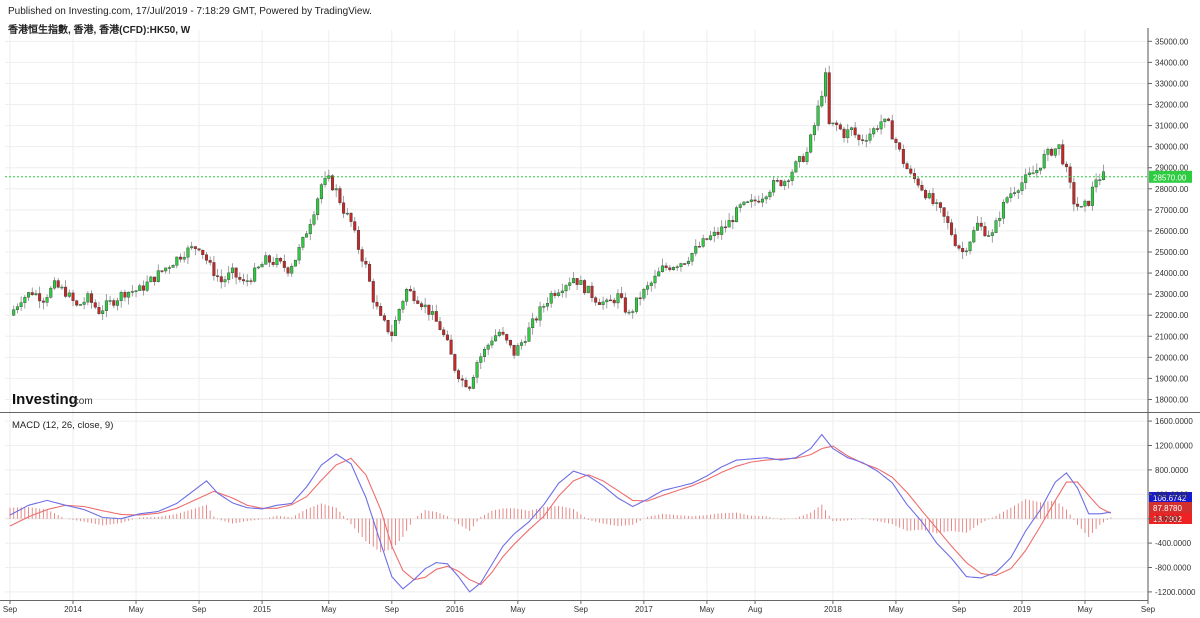 The width and height of the screenshot is (1200, 618). Describe the element at coordinates (1172, 378) in the screenshot. I see `y-tick-label: 19000.00` at that location.